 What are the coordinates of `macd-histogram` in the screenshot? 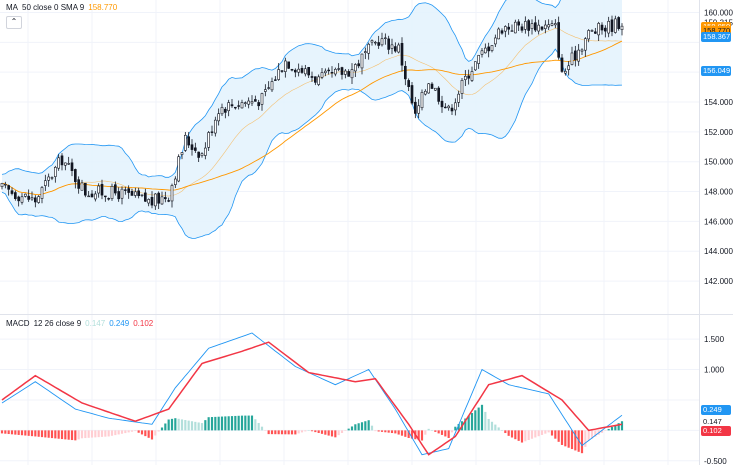 It's located at (312, 429).